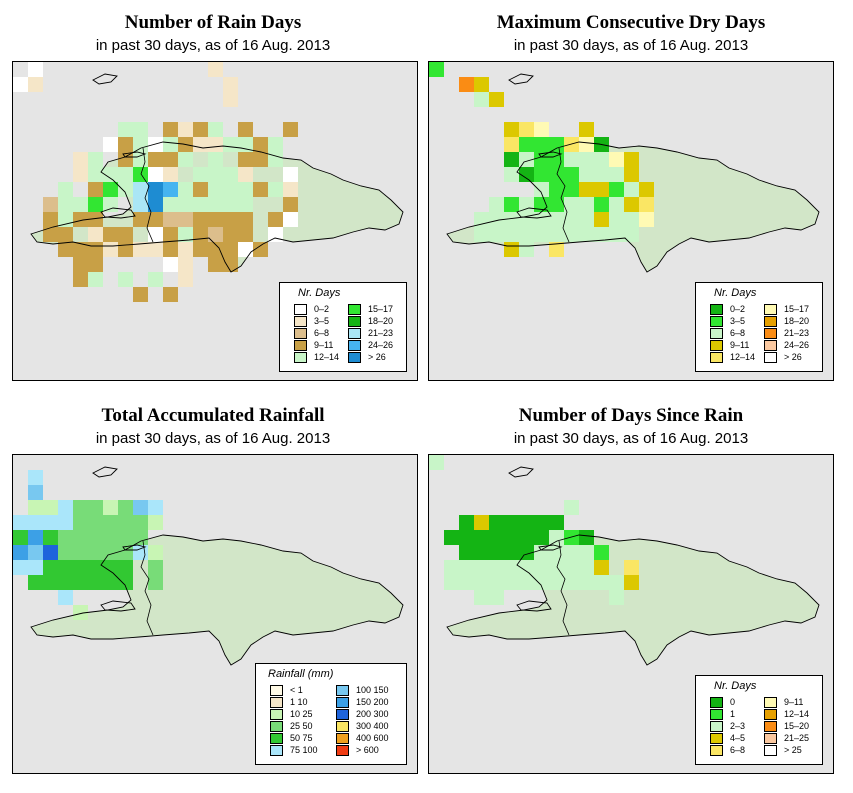 Image resolution: width=853 pixels, height=793 pixels. What do you see at coordinates (738, 333) in the screenshot?
I see `legend-label: 6–8` at bounding box center [738, 333].